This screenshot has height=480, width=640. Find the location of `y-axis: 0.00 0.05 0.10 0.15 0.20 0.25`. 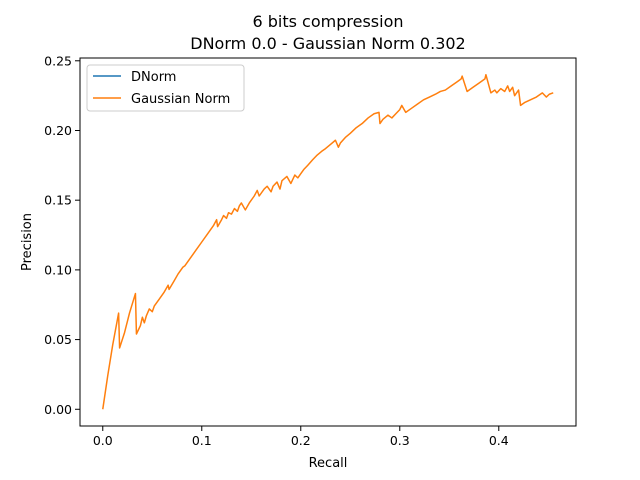

y-axis: 0.00 0.05 0.10 0.15 0.20 0.25 is located at coordinates (62, 235).